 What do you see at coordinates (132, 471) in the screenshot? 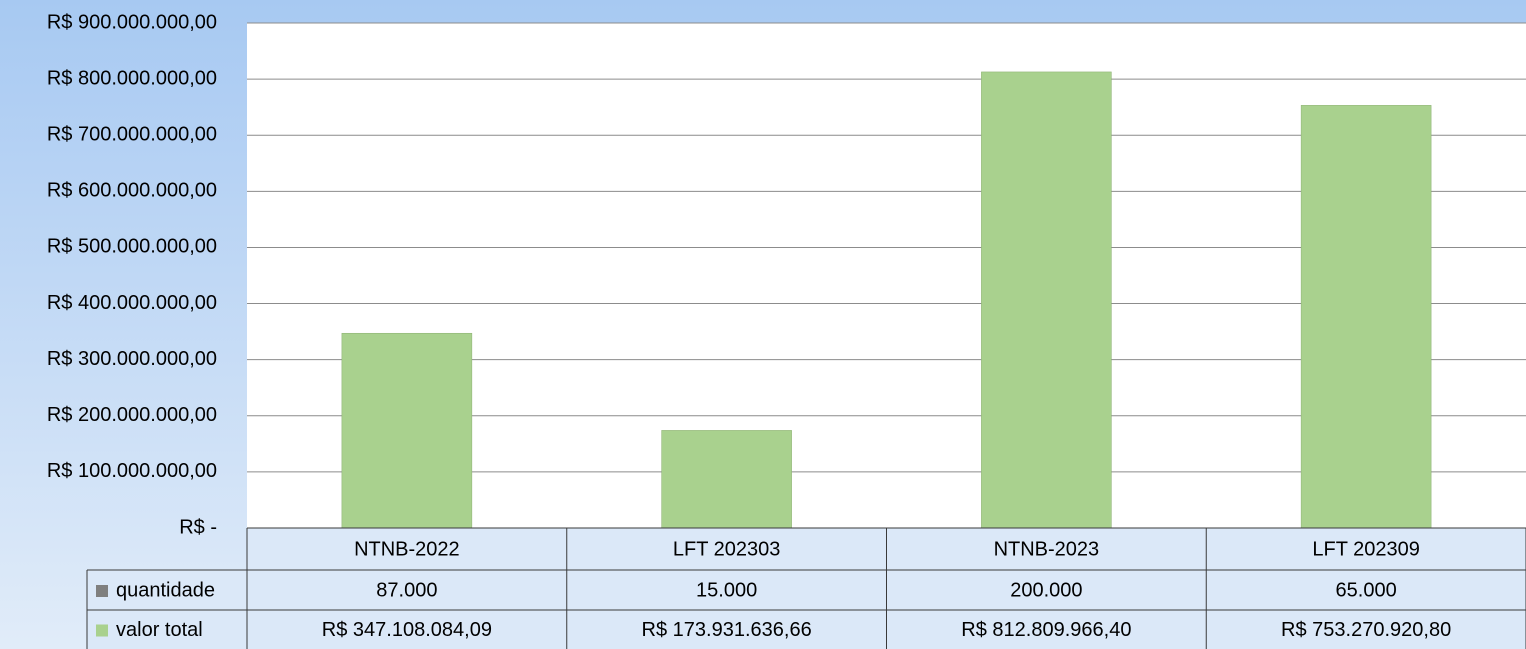
I see `y-tick-label: R$ 100.000.000,00` at bounding box center [132, 471].